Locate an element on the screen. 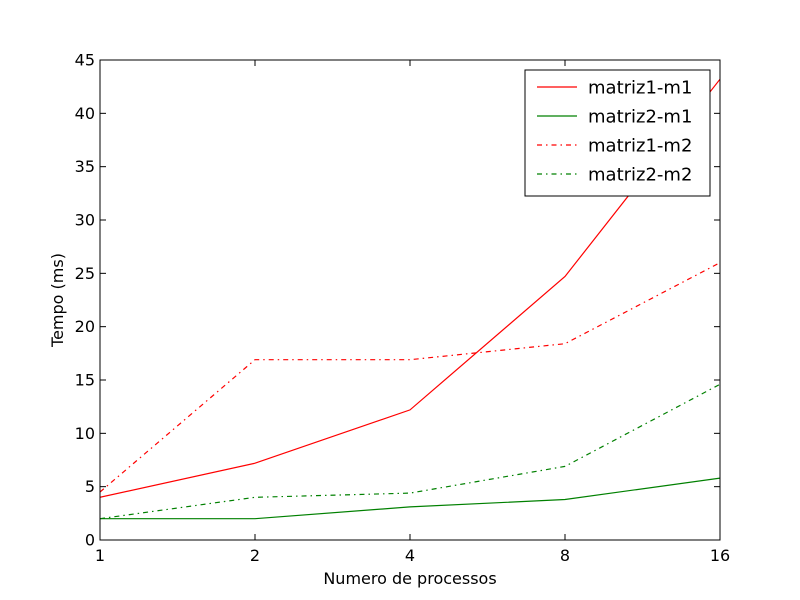 This screenshot has height=600, width=800. legend: matriz1-m1 matriz2-m1 matriz1-m2 matriz2-m2 is located at coordinates (617, 133).